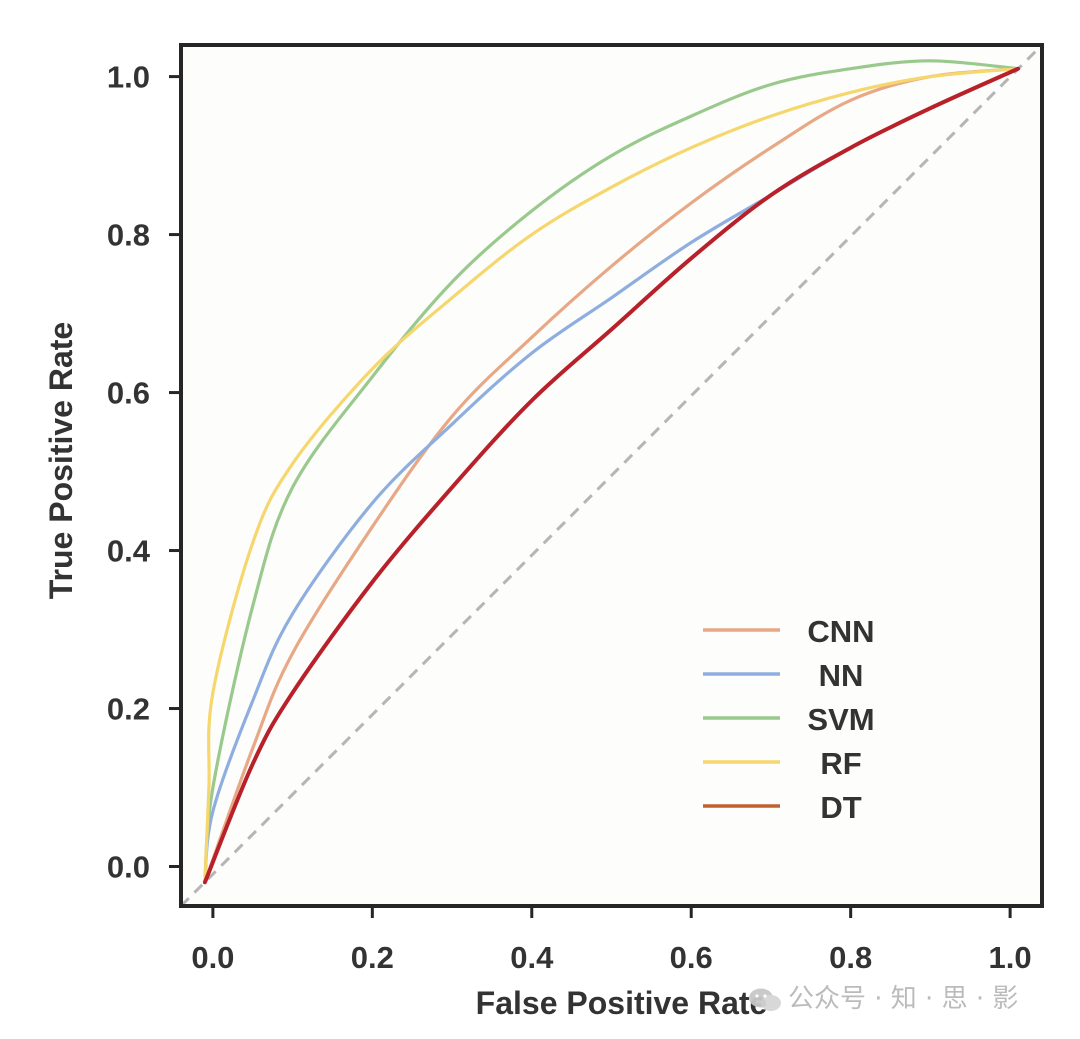 This screenshot has height=1039, width=1080. What do you see at coordinates (128, 867) in the screenshot?
I see `y-tick-label: 0.0` at bounding box center [128, 867].